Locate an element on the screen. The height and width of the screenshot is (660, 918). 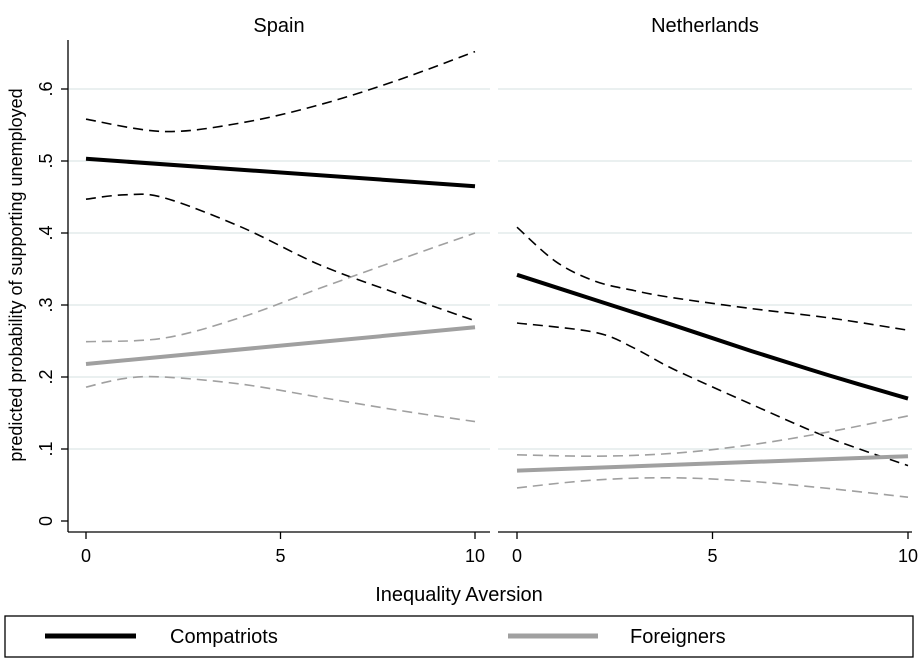
series-compatriots-line-spain is located at coordinates (280, 172).